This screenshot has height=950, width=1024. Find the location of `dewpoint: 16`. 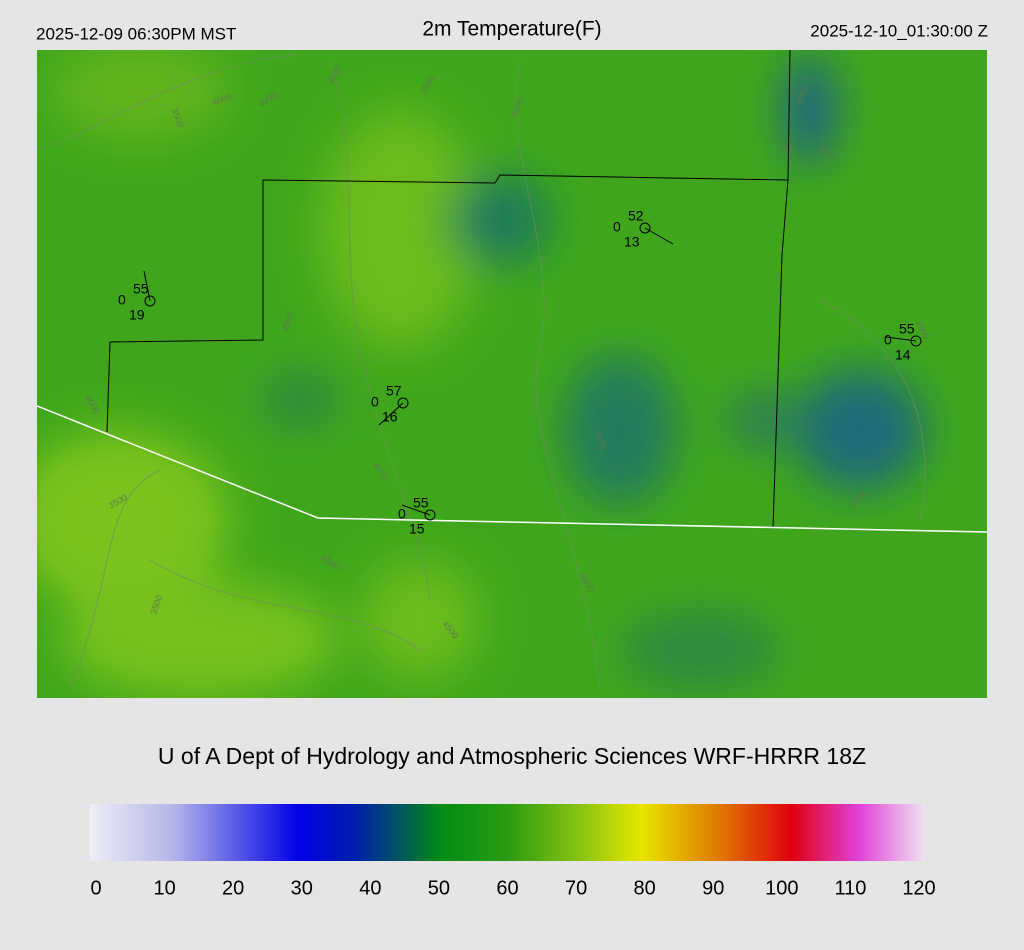

dewpoint: 16 is located at coordinates (390, 417).